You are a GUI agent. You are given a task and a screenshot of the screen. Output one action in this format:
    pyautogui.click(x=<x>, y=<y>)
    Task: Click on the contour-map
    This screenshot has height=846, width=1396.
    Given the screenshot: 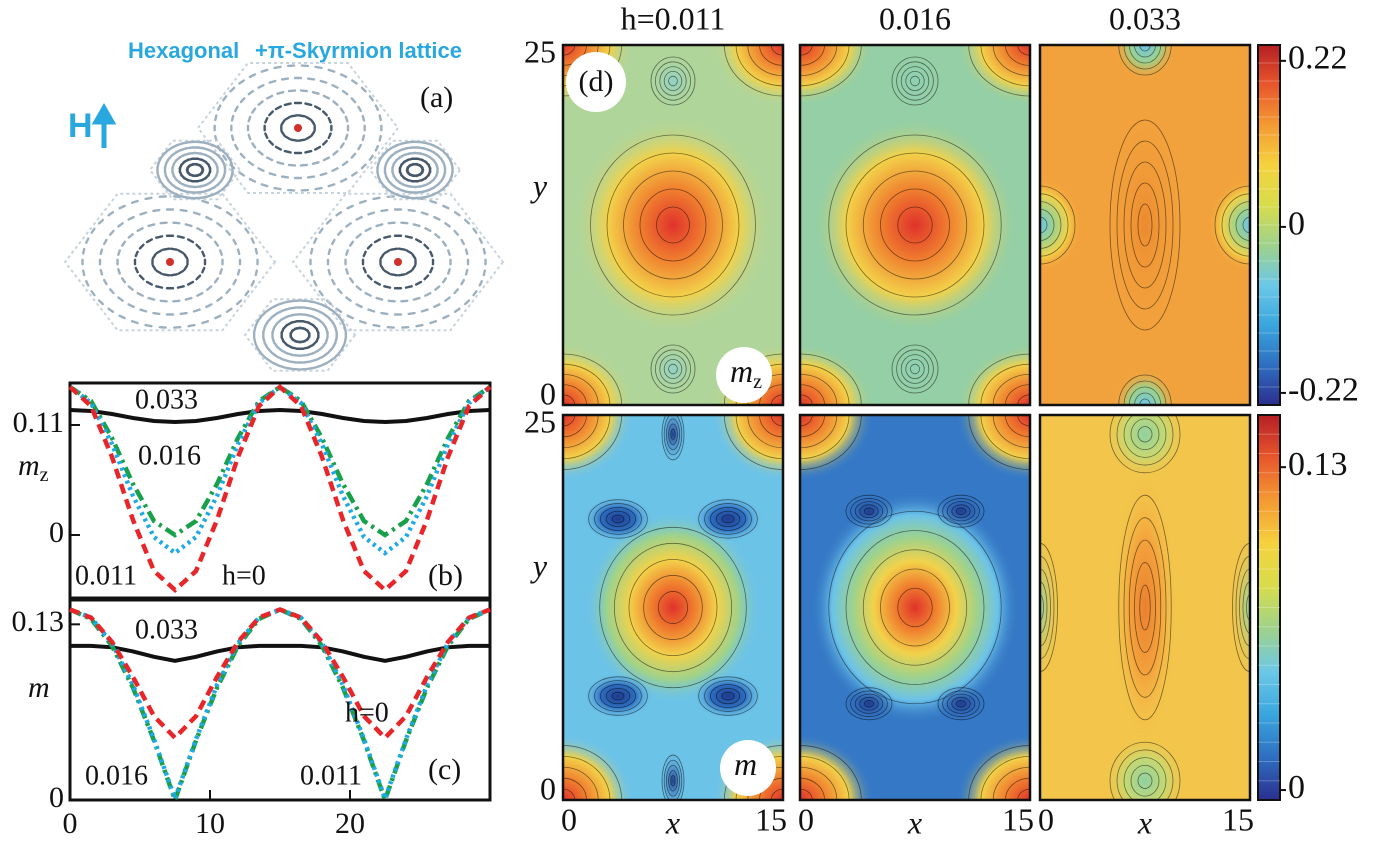 What is the action you would take?
    pyautogui.click(x=915, y=225)
    